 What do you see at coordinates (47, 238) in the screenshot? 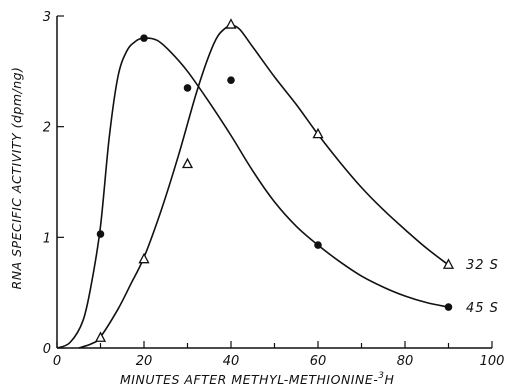
I see `y-tick-label: 1` at bounding box center [47, 238].